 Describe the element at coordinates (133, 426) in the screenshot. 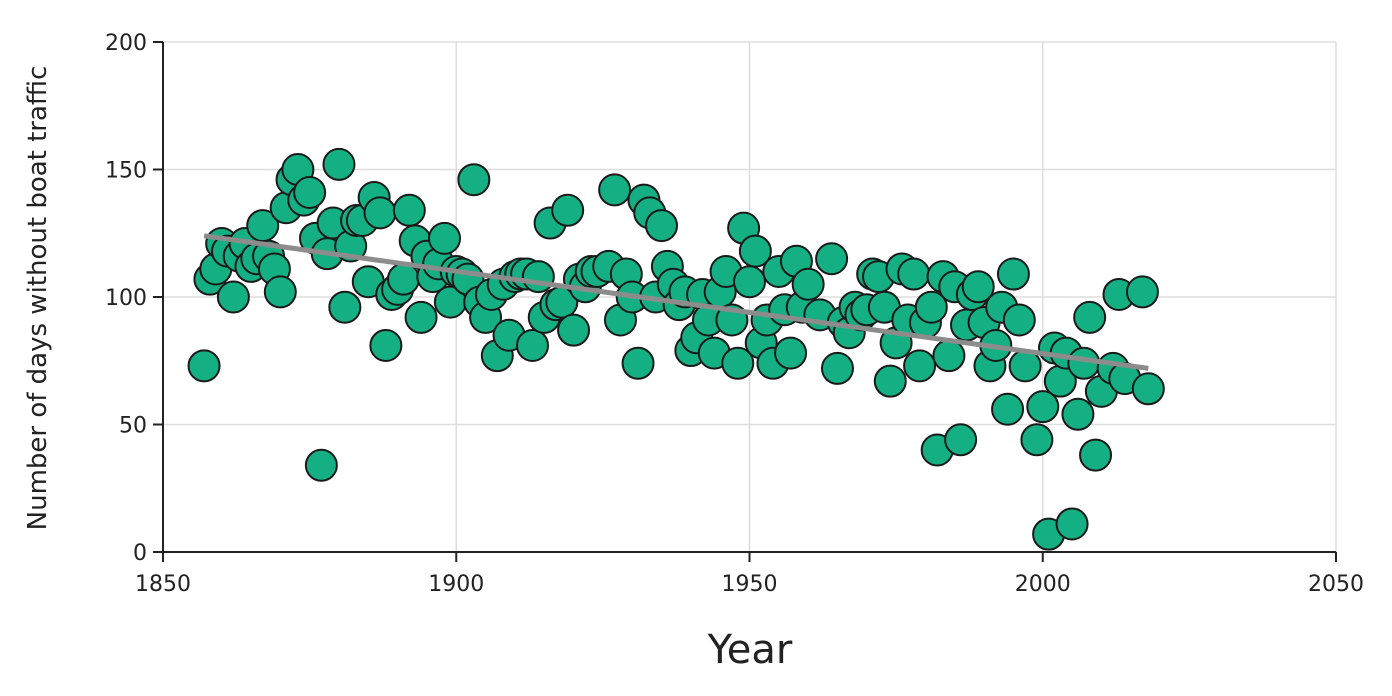

I see `y-tick-label: 50` at that location.